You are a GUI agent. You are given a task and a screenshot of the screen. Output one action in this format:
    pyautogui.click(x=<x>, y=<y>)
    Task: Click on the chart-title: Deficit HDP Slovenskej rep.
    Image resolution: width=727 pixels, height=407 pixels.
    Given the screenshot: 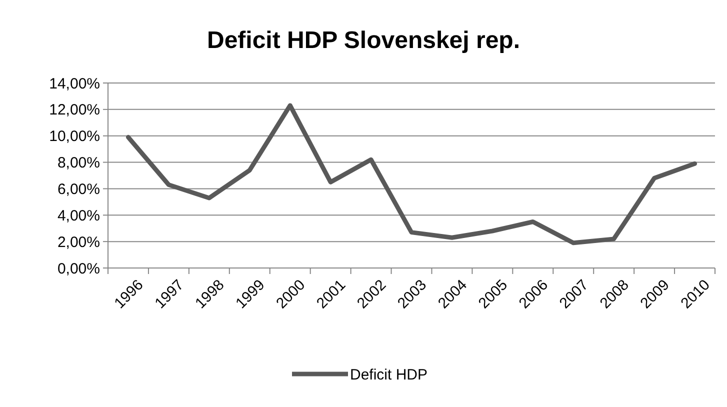 What is the action you would take?
    pyautogui.click(x=363, y=40)
    